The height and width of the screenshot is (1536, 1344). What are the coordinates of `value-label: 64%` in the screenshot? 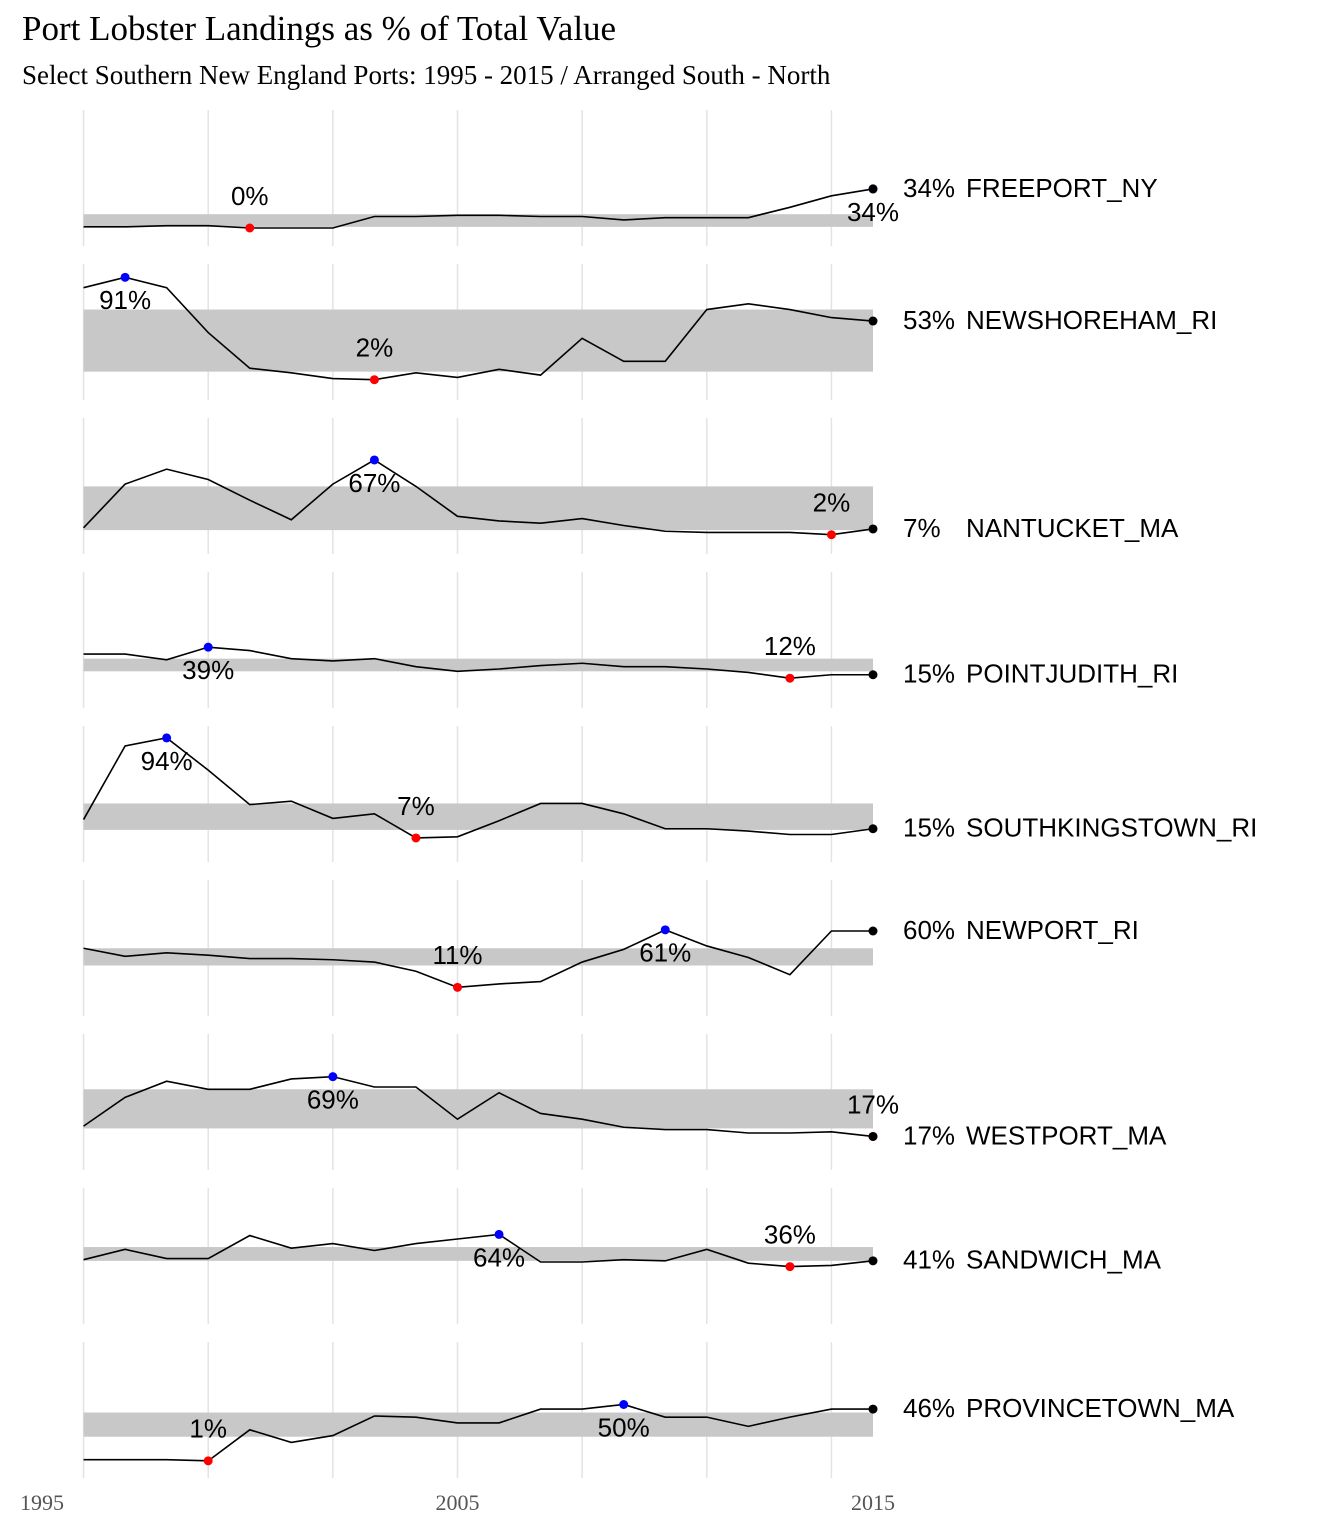 It's located at (499, 1257).